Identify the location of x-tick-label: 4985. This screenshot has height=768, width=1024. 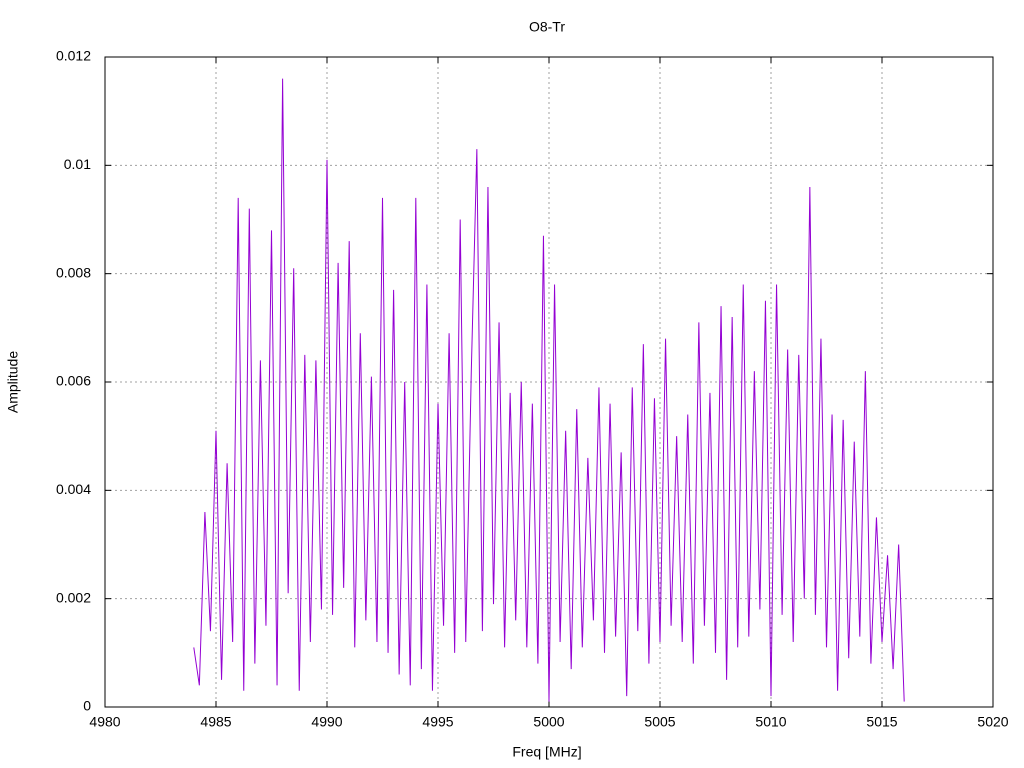
(215, 722).